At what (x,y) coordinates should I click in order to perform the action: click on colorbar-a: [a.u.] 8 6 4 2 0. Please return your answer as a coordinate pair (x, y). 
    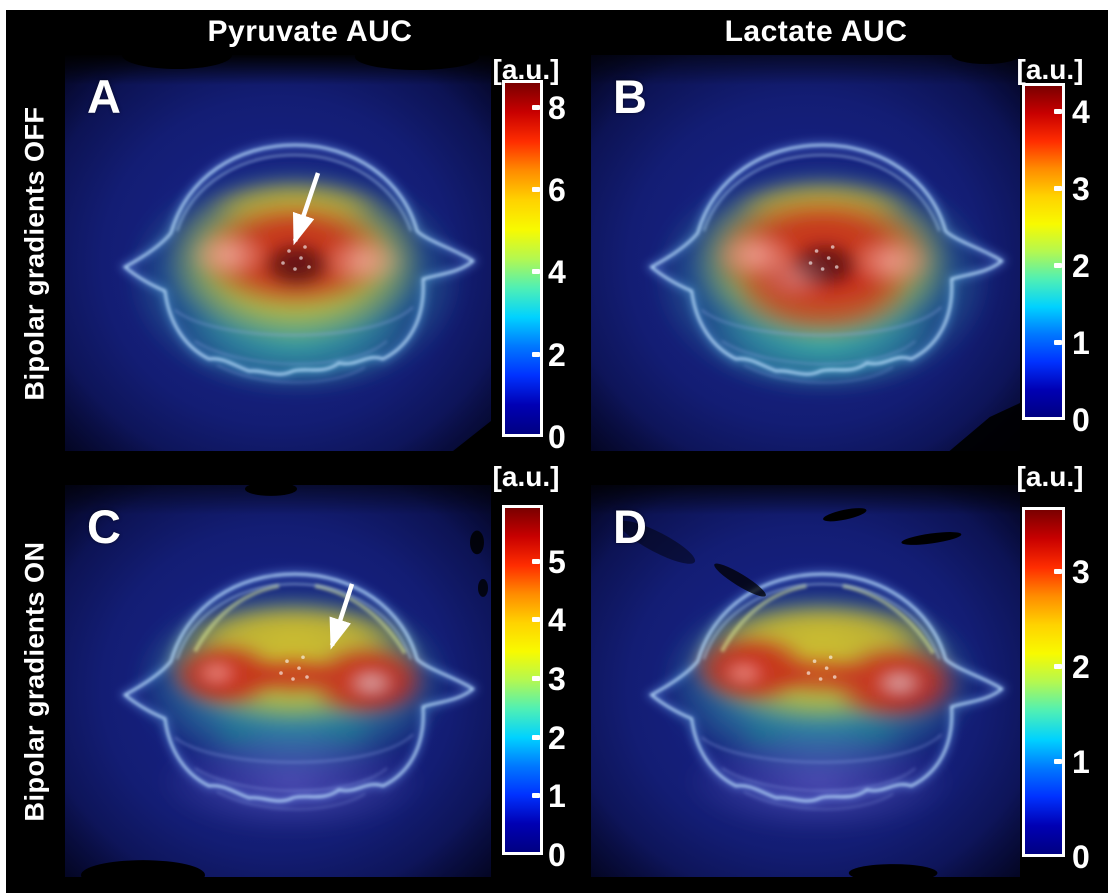
    Looking at the image, I should click on (540, 255).